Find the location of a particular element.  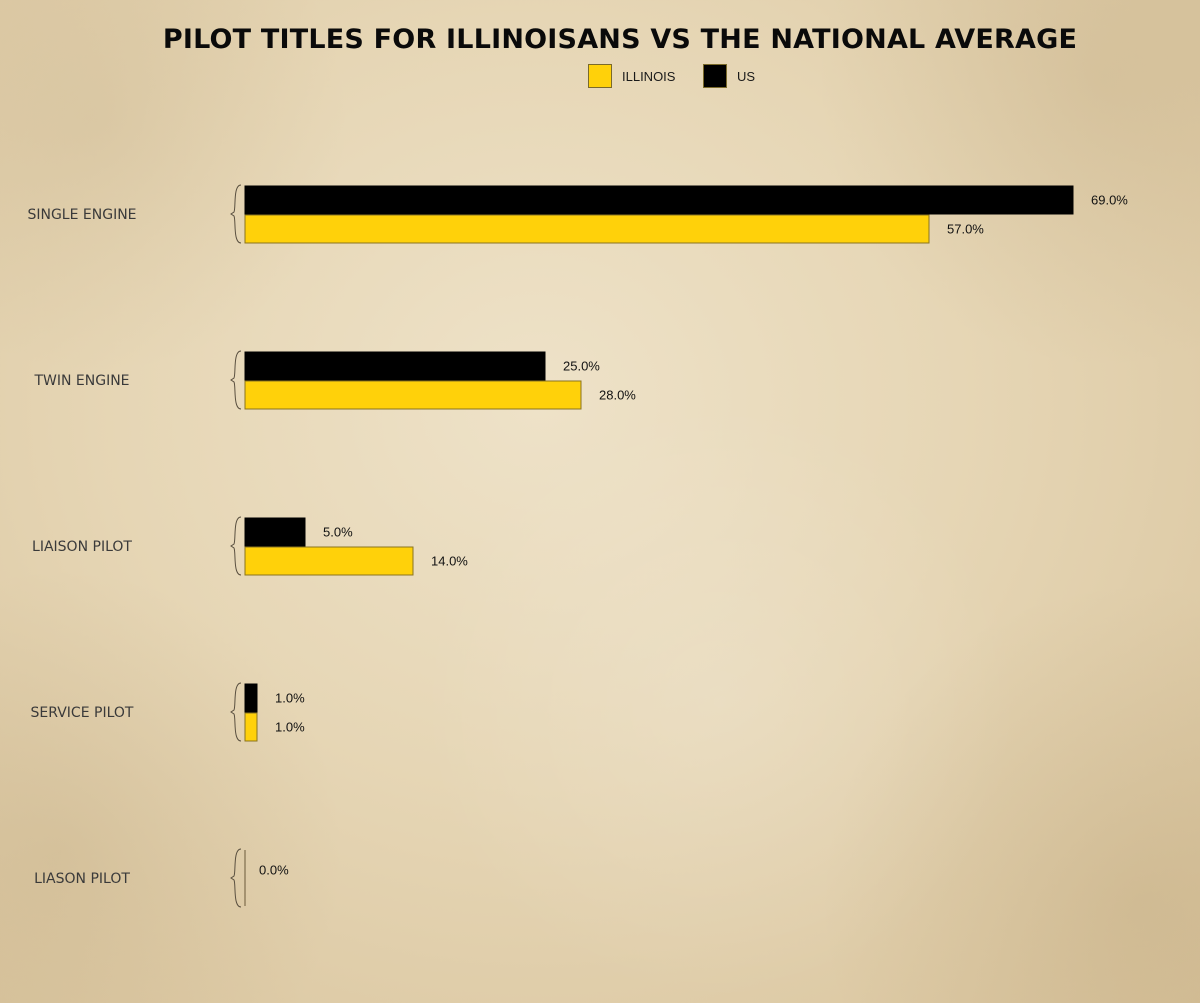

bar-us-twin-engine is located at coordinates (395, 366).